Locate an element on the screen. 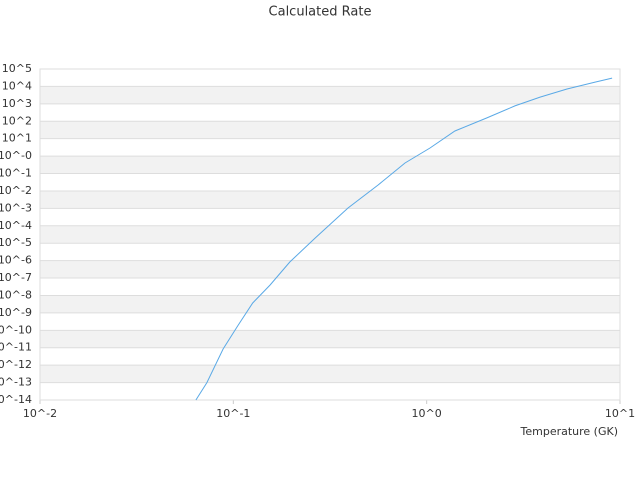 The width and height of the screenshot is (640, 480). y-tick-label: 10^4 is located at coordinates (17, 85).